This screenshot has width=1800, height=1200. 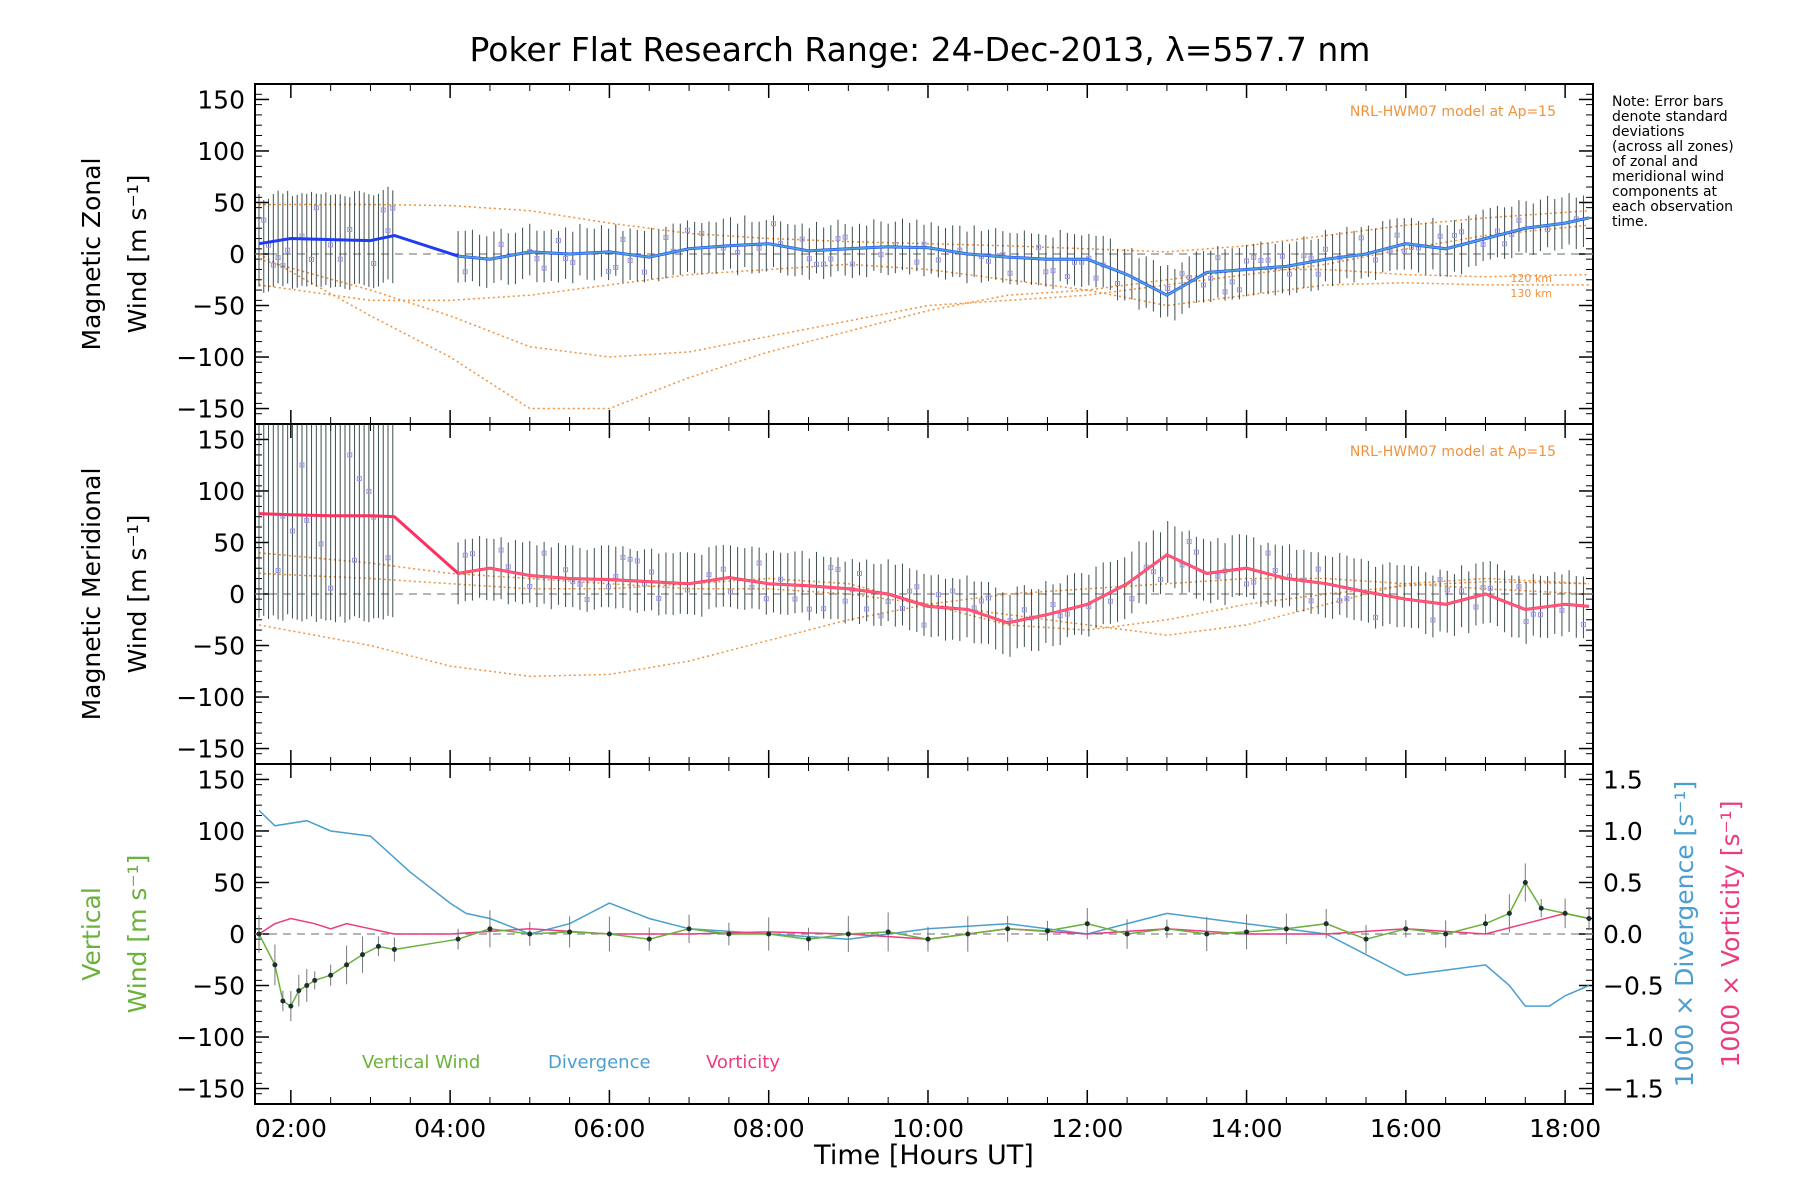 What do you see at coordinates (91, 254) in the screenshot?
I see `zonal-ylabel-line1: Magnetic Zonal` at bounding box center [91, 254].